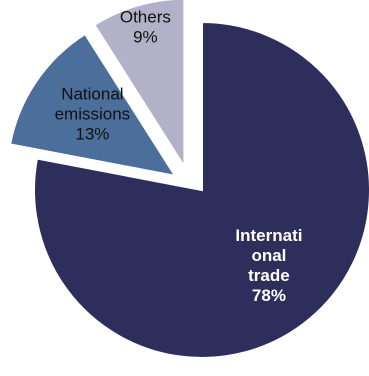  Describe the element at coordinates (92, 134) in the screenshot. I see `slice-percentage: 13%` at that location.